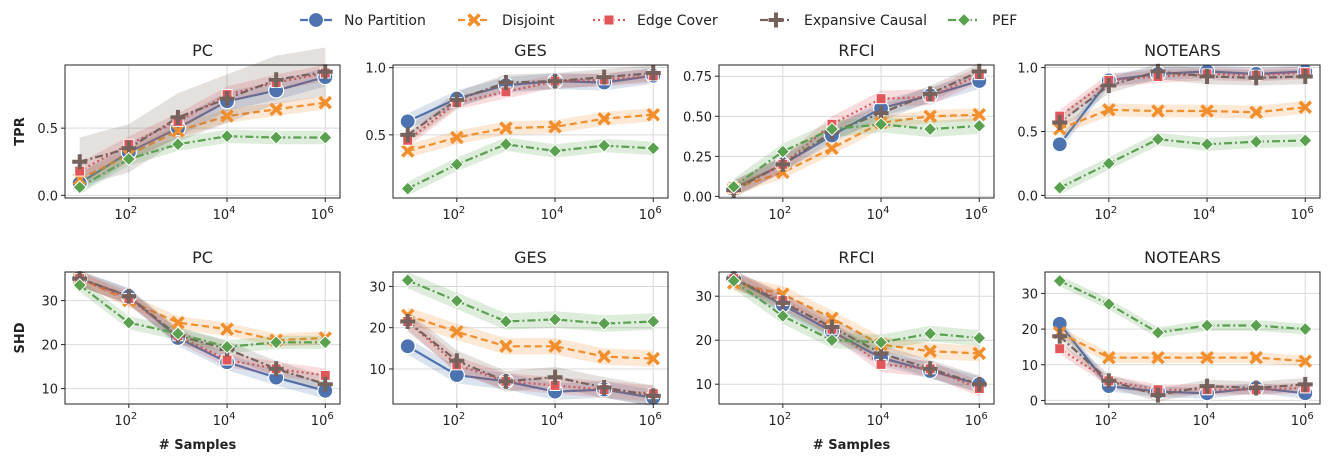 The height and width of the screenshot is (468, 1328). I want to click on panel-shd-ges-5: 10 20 30 10² 10⁴ 10⁶ GES, so click(519, 338).